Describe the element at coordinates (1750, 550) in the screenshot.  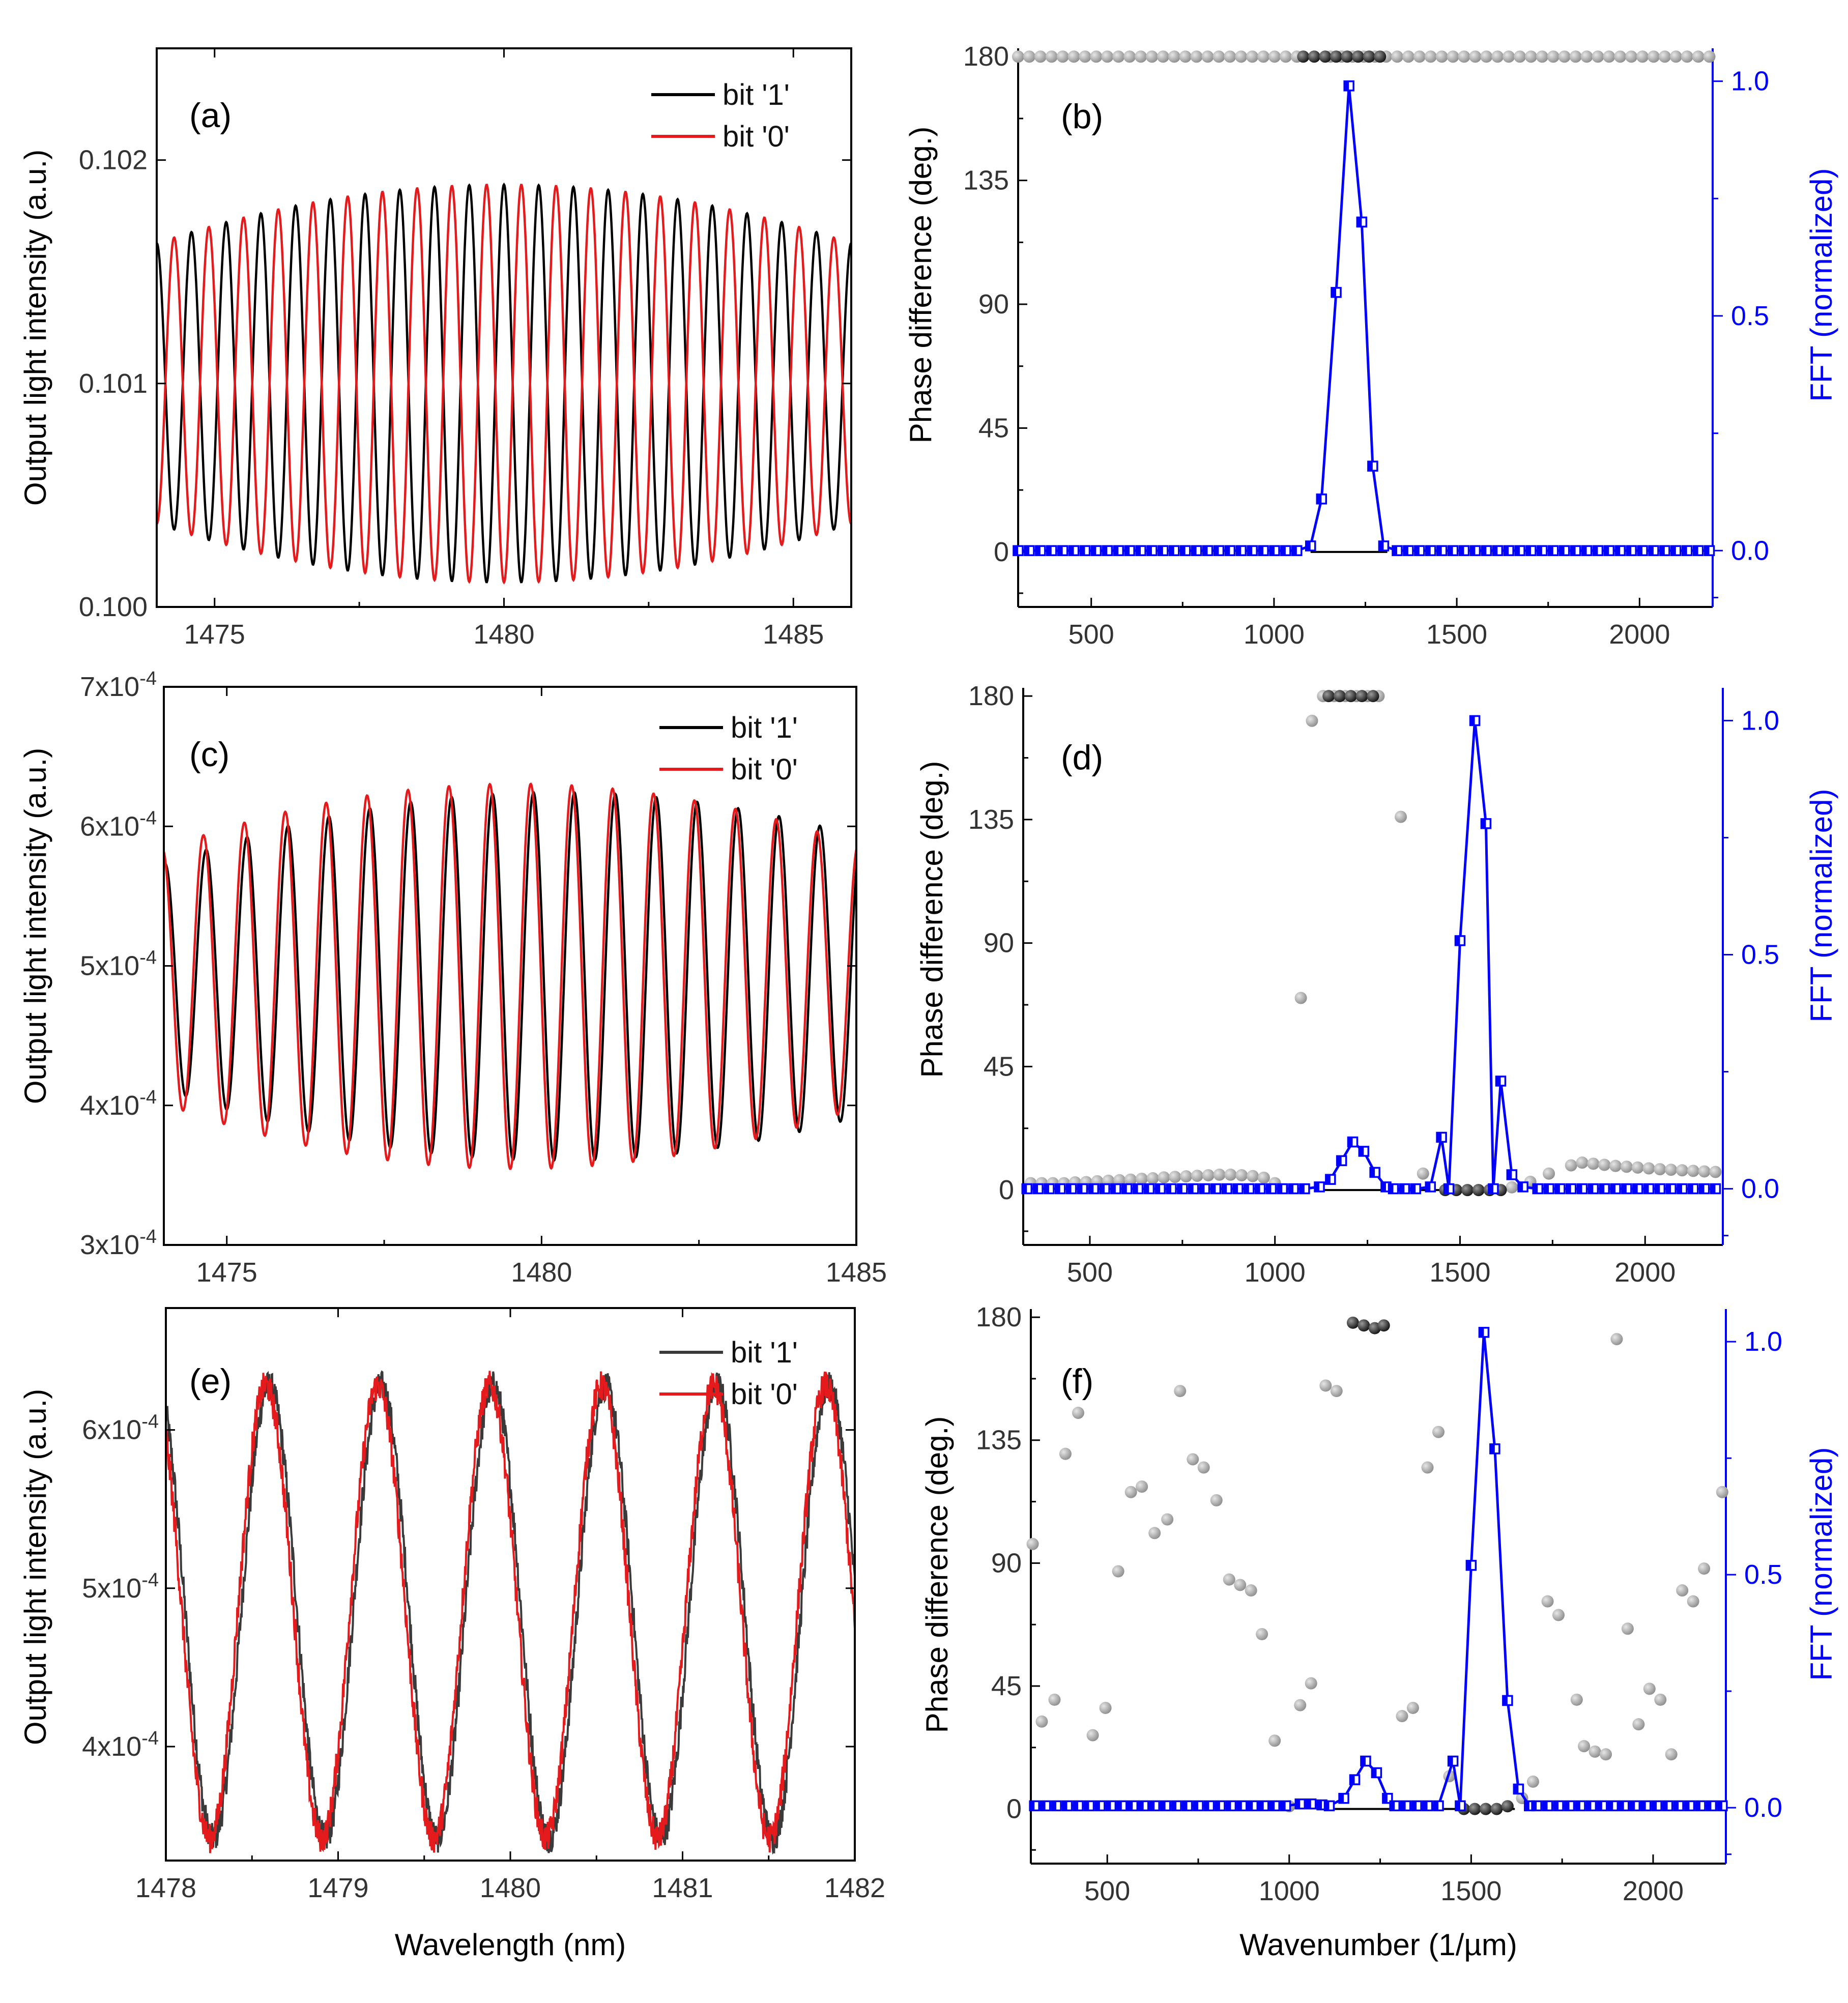
I see `y2-tick-label: 0.0` at that location.